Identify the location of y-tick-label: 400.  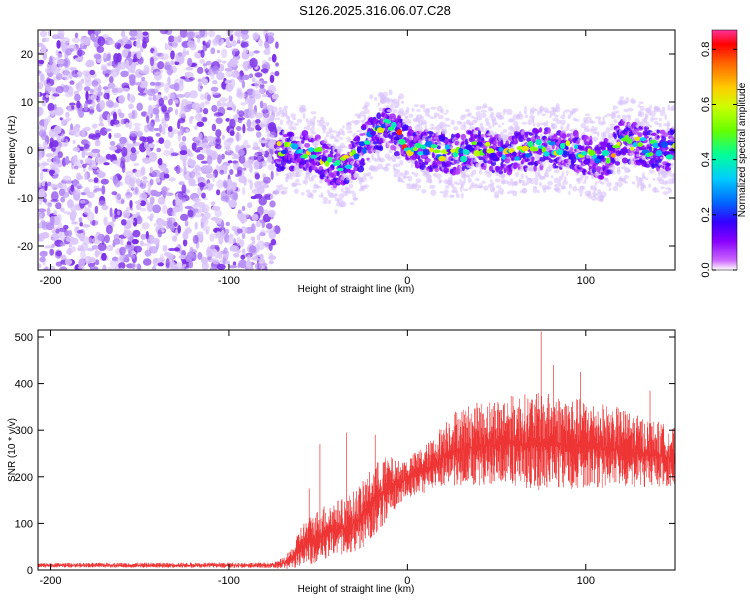
(24, 385).